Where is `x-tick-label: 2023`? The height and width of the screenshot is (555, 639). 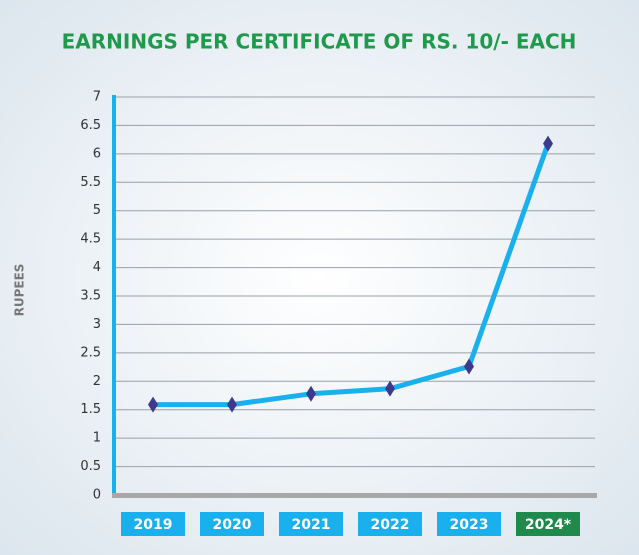 x-tick-label: 2023 is located at coordinates (469, 525).